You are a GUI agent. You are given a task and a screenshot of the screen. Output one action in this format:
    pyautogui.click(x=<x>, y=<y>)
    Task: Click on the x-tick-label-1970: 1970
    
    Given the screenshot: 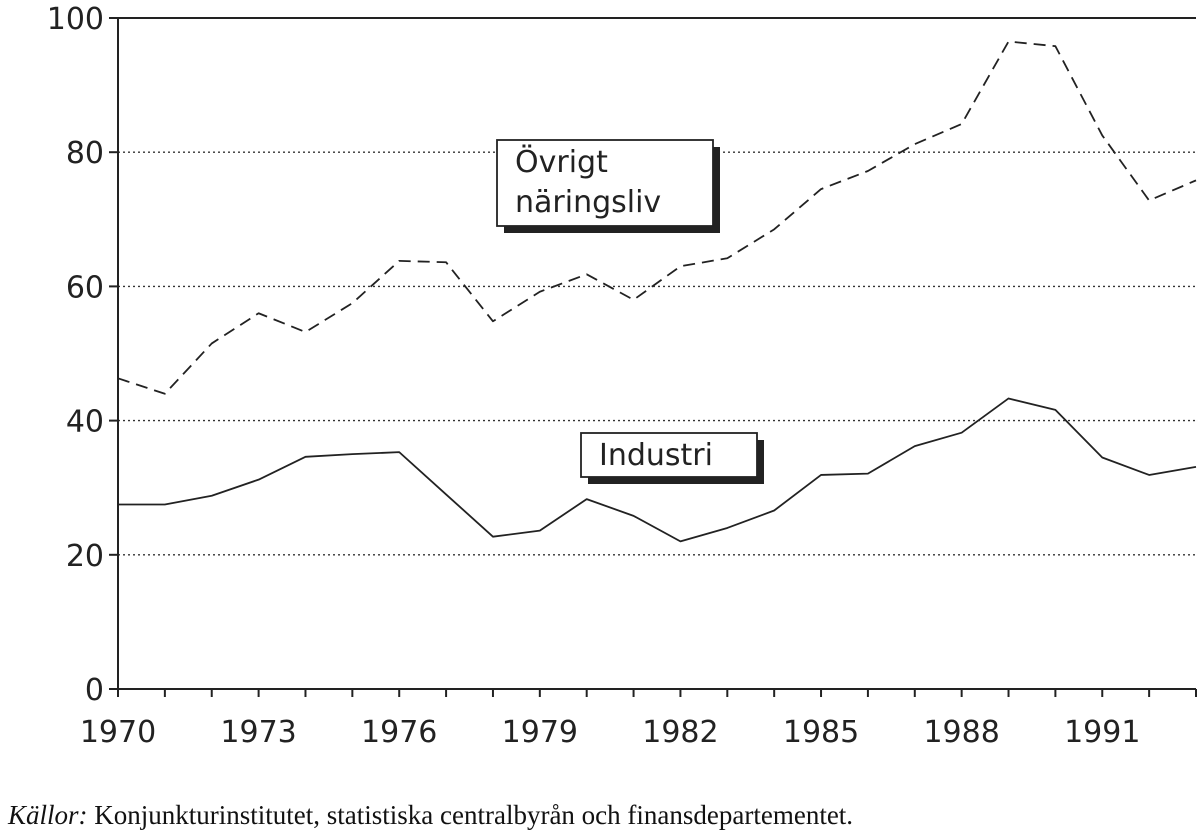 What is the action you would take?
    pyautogui.click(x=118, y=732)
    